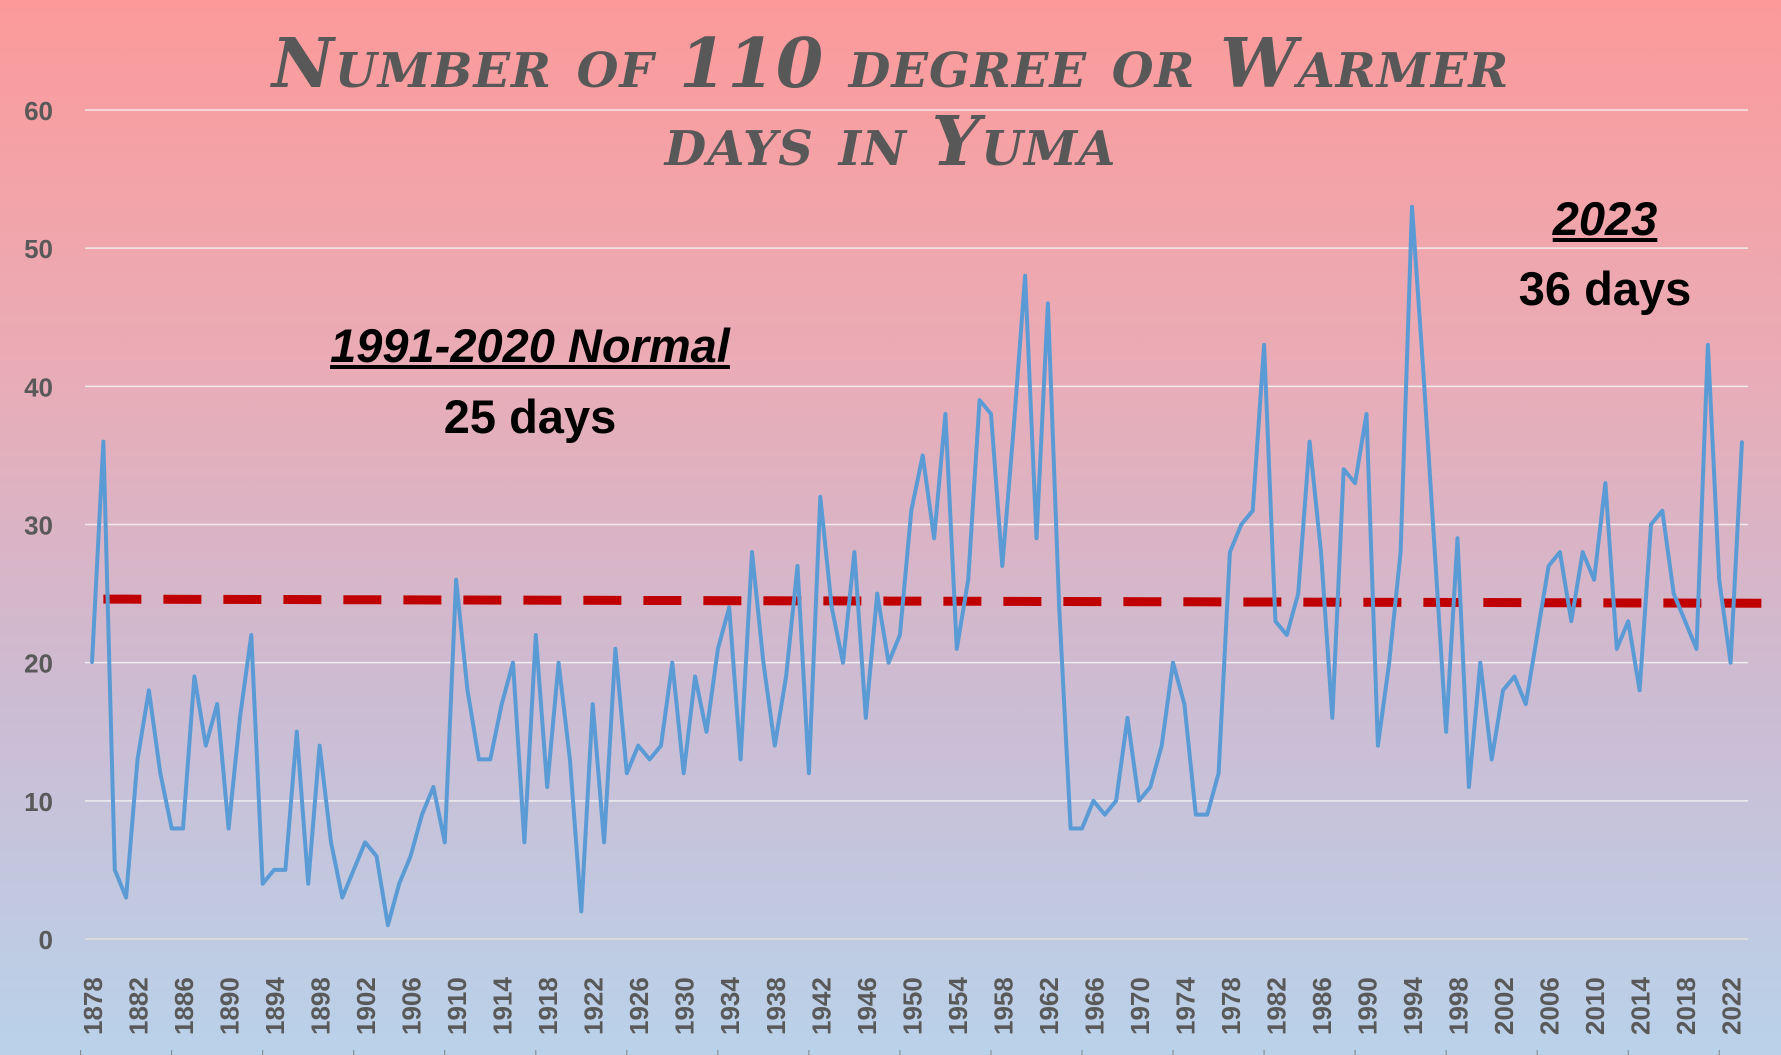  I want to click on y-tick-label: 10, so click(38, 802).